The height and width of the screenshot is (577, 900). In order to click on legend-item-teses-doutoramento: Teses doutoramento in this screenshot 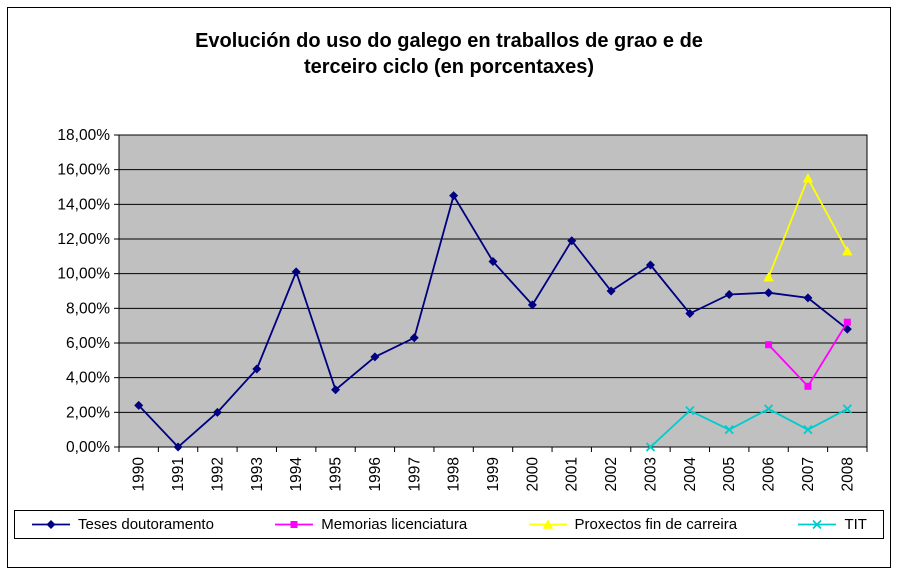, I will do `click(122, 524)`.